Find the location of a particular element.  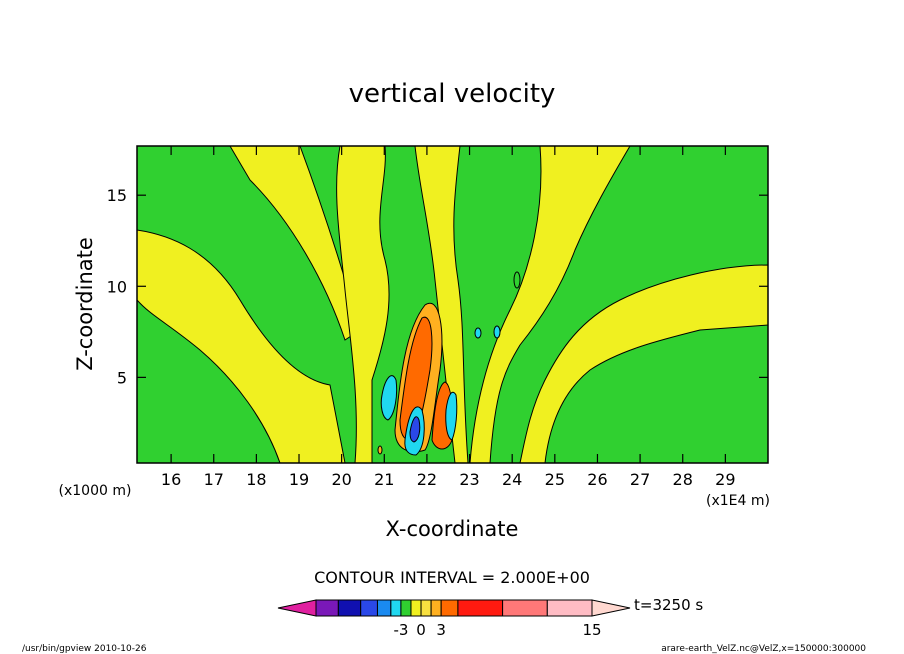

colorbar: -3 0 3 15 is located at coordinates (454, 619).